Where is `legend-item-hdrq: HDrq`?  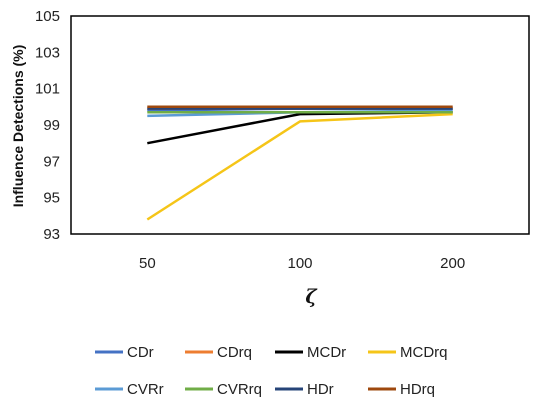
legend-item-hdrq: HDrq is located at coordinates (401, 389).